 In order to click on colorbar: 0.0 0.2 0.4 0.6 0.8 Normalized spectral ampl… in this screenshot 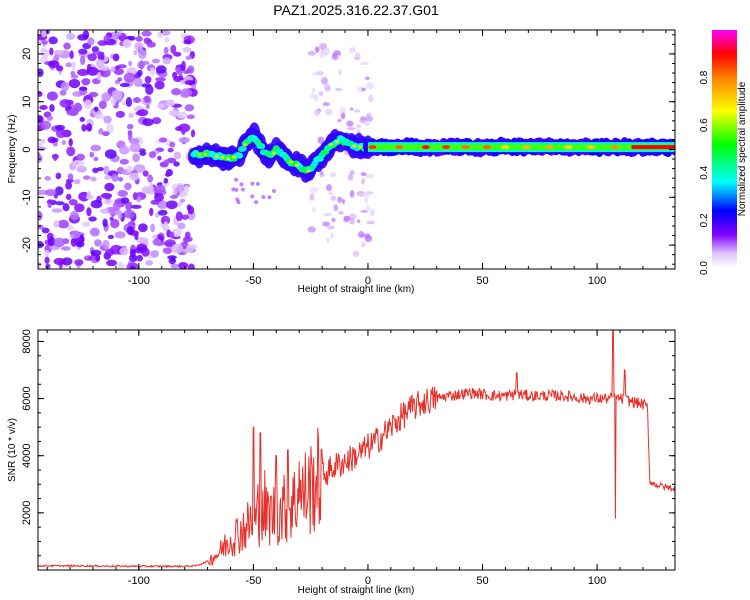, I will do `click(723, 152)`.